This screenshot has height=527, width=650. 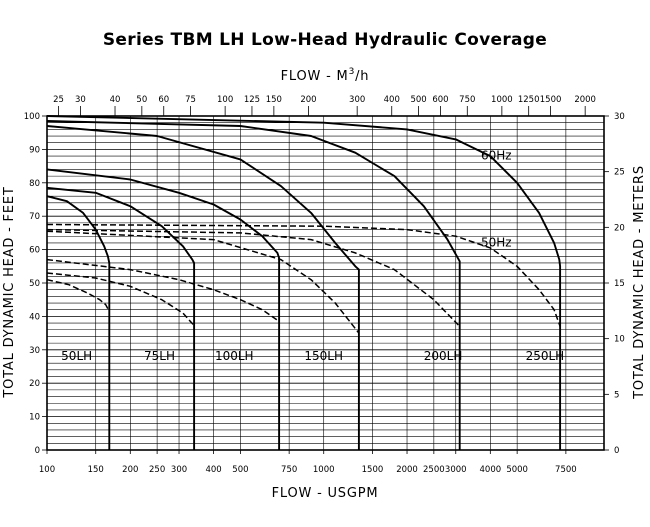 I want to click on top-tick-label: 750, so click(x=467, y=100).